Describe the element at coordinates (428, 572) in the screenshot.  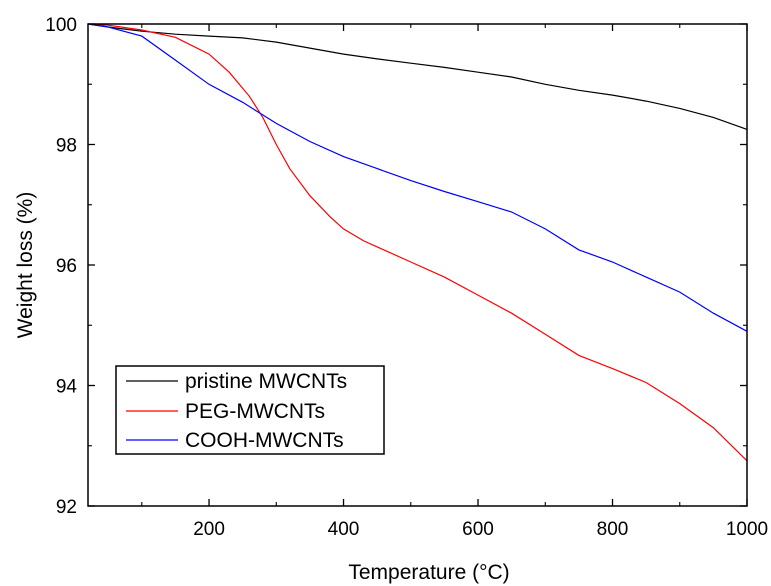
I see `x-axis-title: Temperature (°C)` at that location.